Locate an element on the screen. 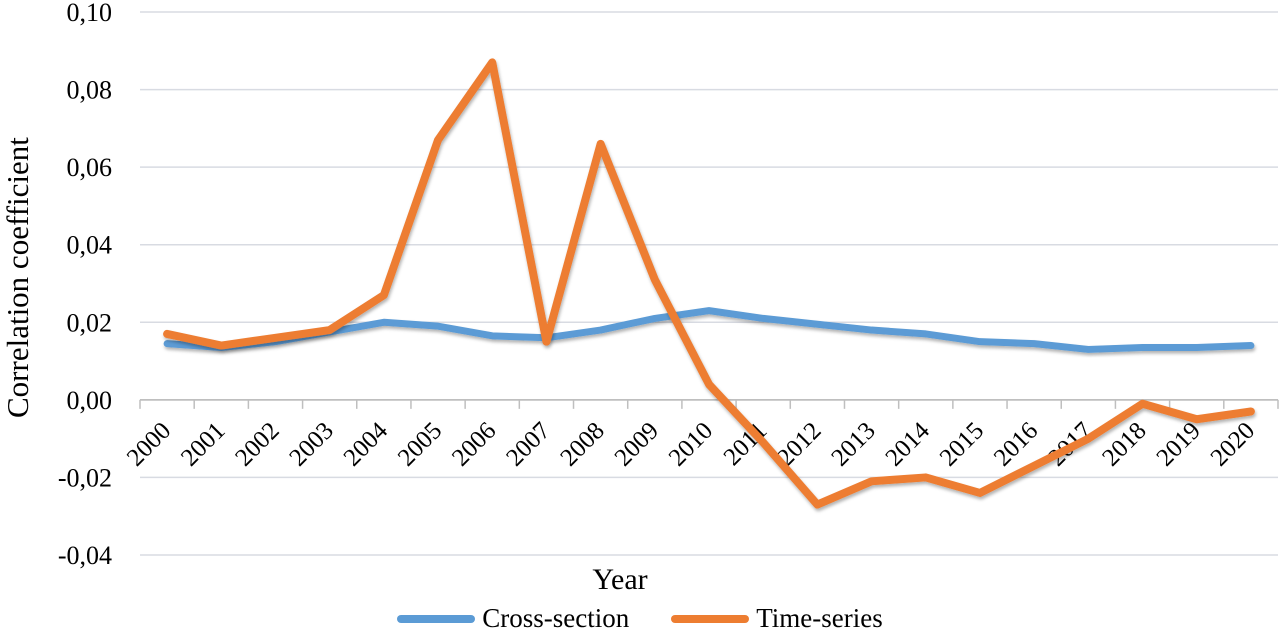 The image size is (1280, 634). x-tick-label: 2007 is located at coordinates (528, 444).